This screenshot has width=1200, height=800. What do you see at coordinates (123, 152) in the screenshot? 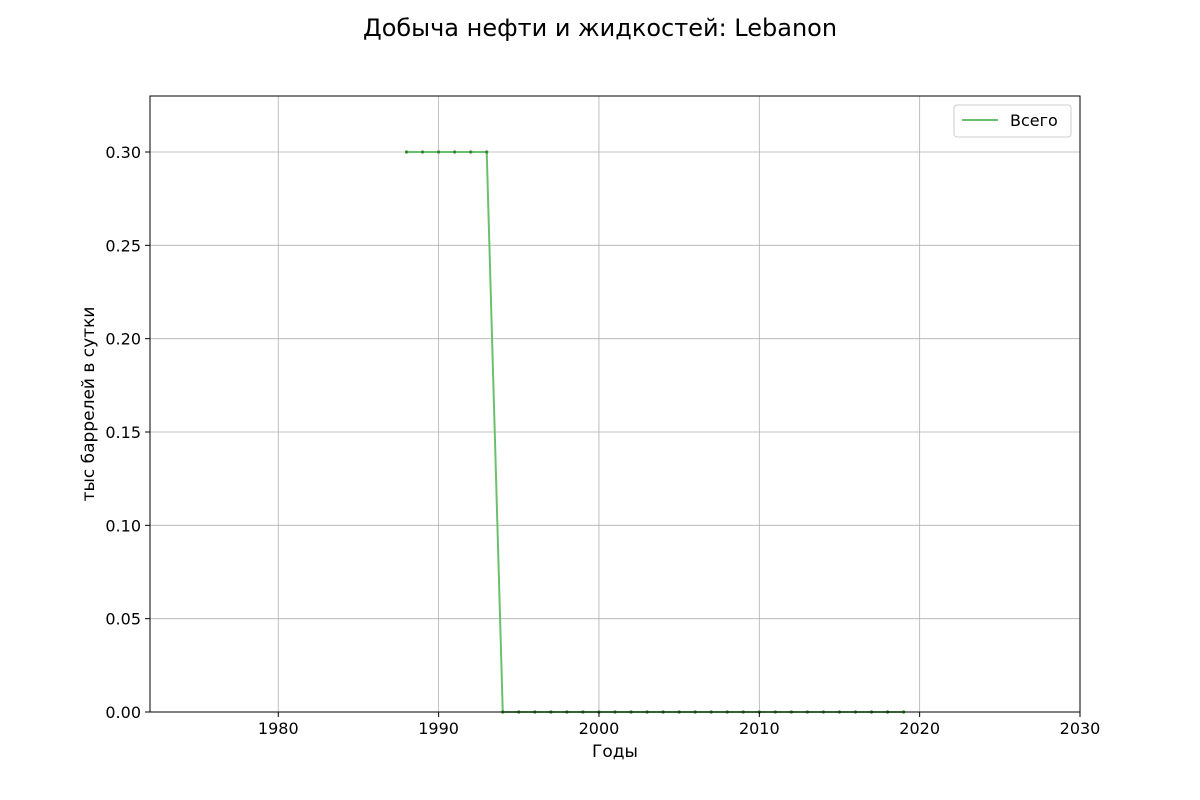
I see `y-tick-label: 0.30` at bounding box center [123, 152].